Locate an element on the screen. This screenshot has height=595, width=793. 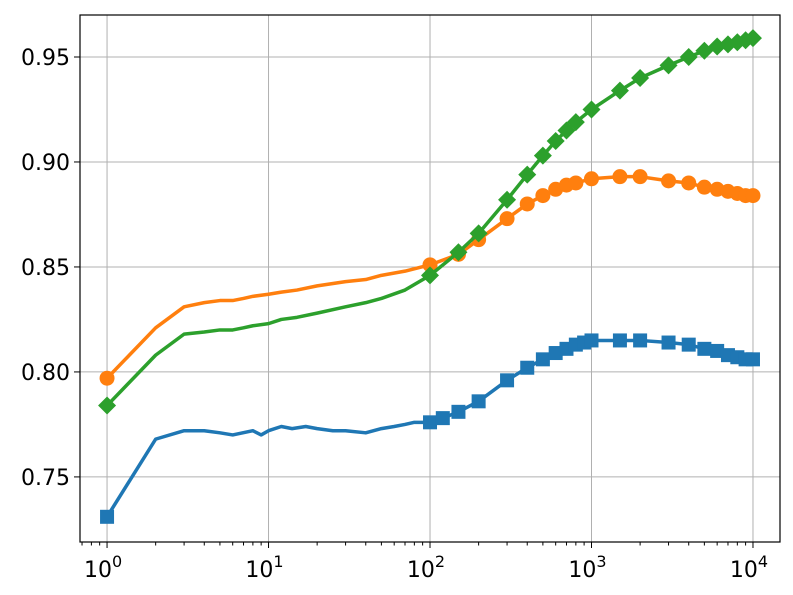
x-tick-label: 10¹ is located at coordinates (264, 567).